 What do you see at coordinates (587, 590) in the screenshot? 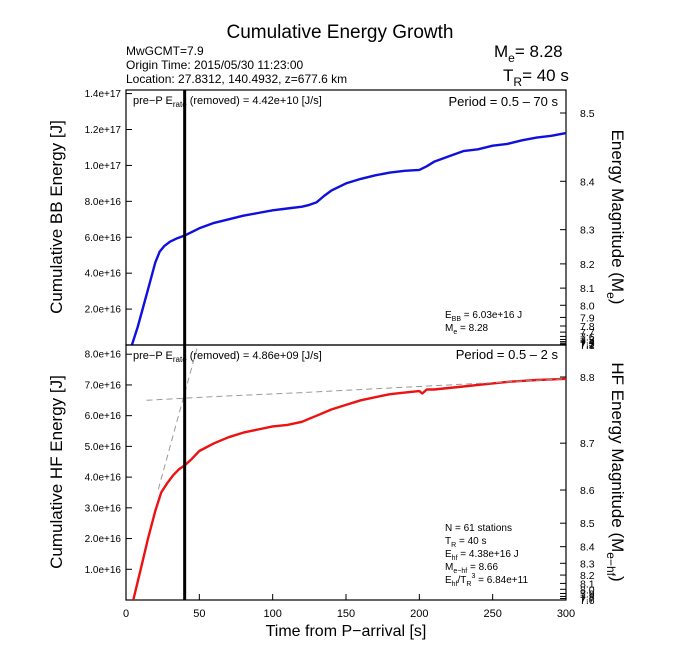
I see `bottom-right-tick-label: 8.0` at bounding box center [587, 590].